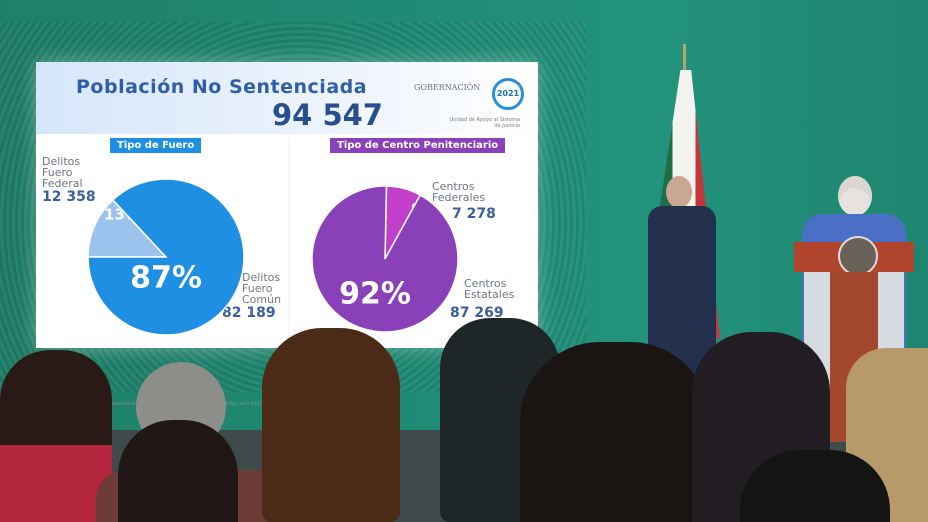 The image size is (928, 522). Describe the element at coordinates (375, 294) in the screenshot. I see `pie-percent-label: 92%` at that location.